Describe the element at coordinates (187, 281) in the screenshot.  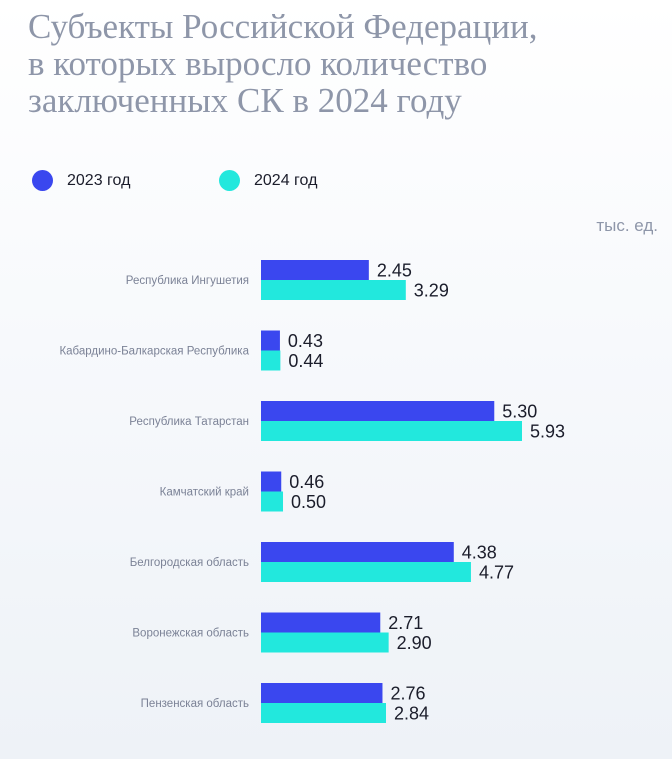
I see `category-label: Республика Ингушетия` at that location.